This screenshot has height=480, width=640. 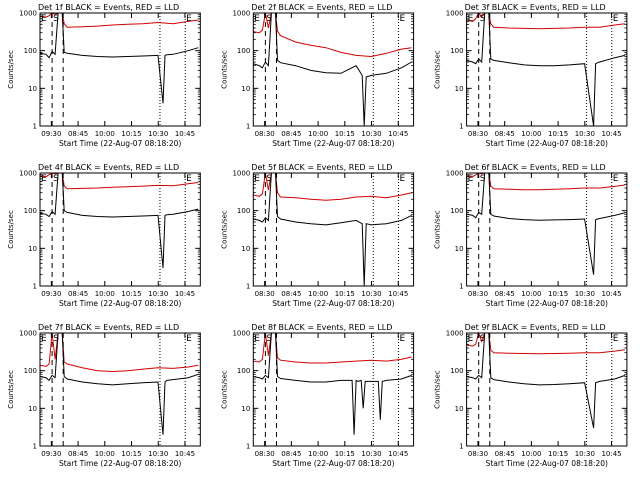 What do you see at coordinates (108, 327) in the screenshot?
I see `panel-title: Det 7f BLACK = Events, RED = LLD` at bounding box center [108, 327].